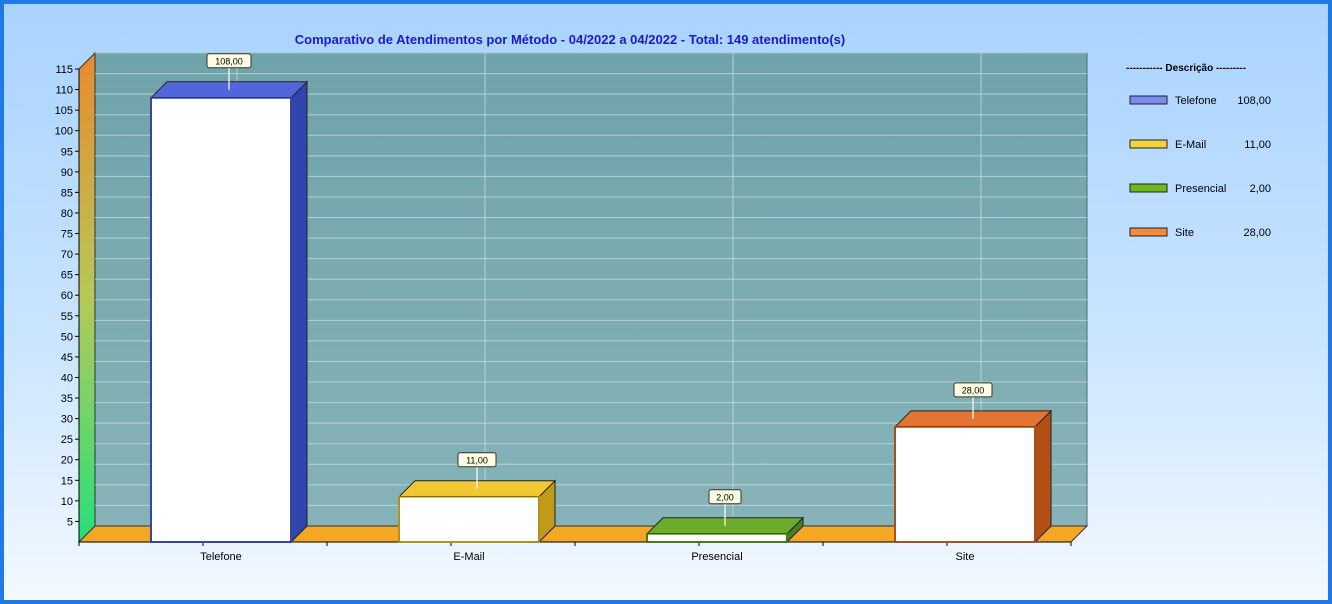 The height and width of the screenshot is (604, 1332). I want to click on y-tick-label: 10, so click(67, 502).